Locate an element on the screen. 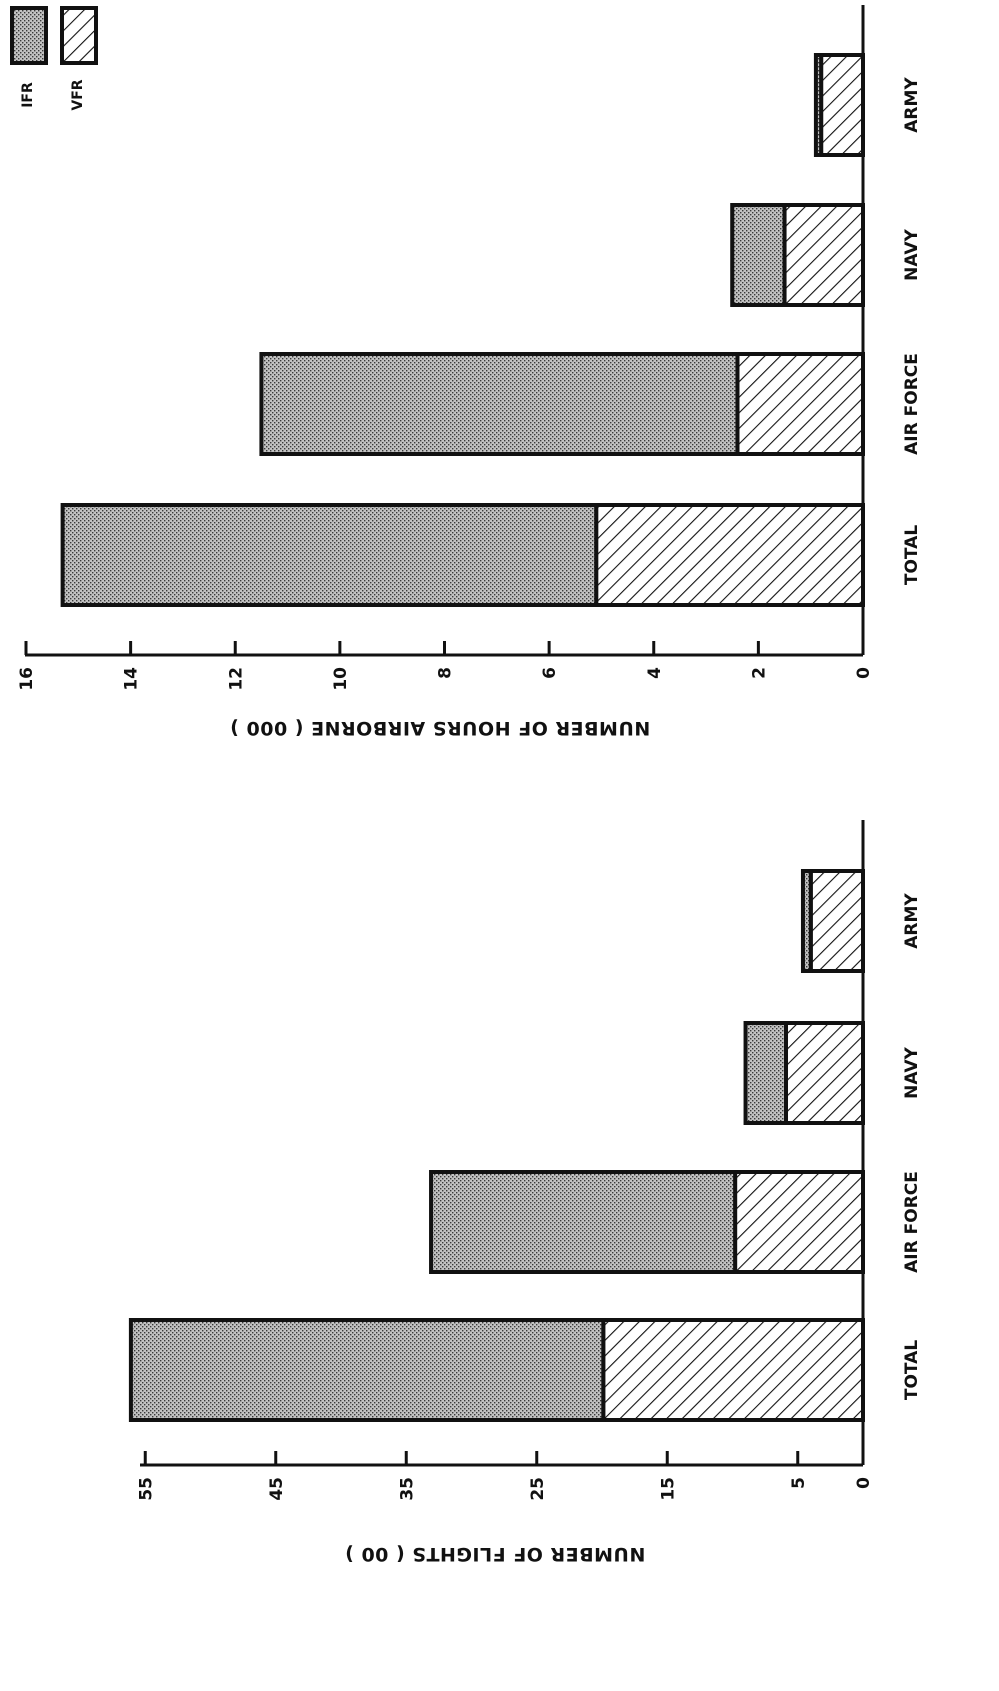 This screenshot has height=1691, width=999. flights-bar-air-force-ifr is located at coordinates (583, 1222).